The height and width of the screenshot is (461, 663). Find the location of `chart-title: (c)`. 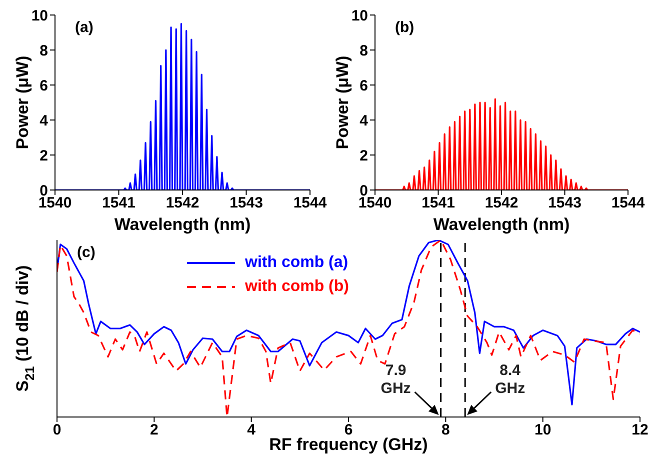

chart-title: (c) is located at coordinates (86, 252).